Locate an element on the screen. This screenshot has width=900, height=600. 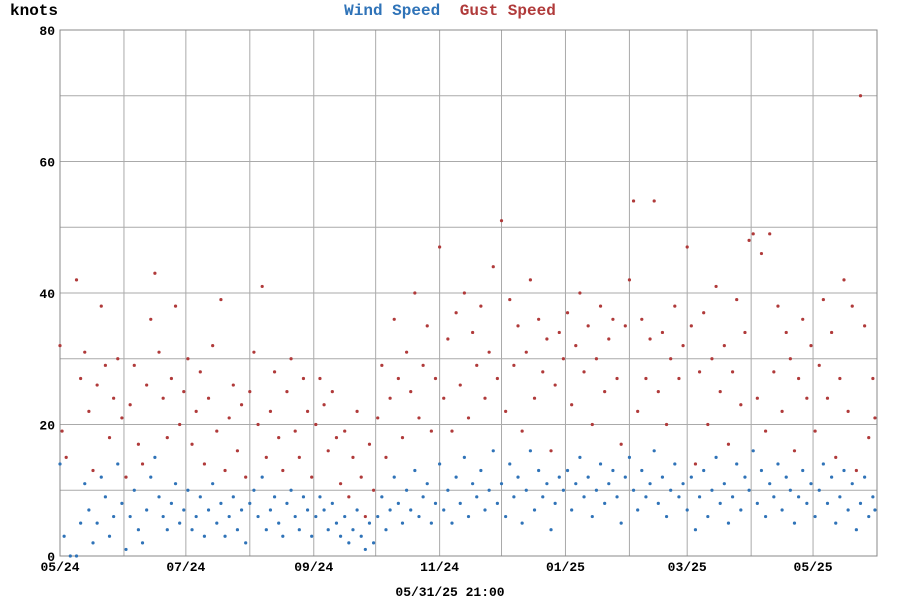
y-tick-label: 60 is located at coordinates (47, 163).